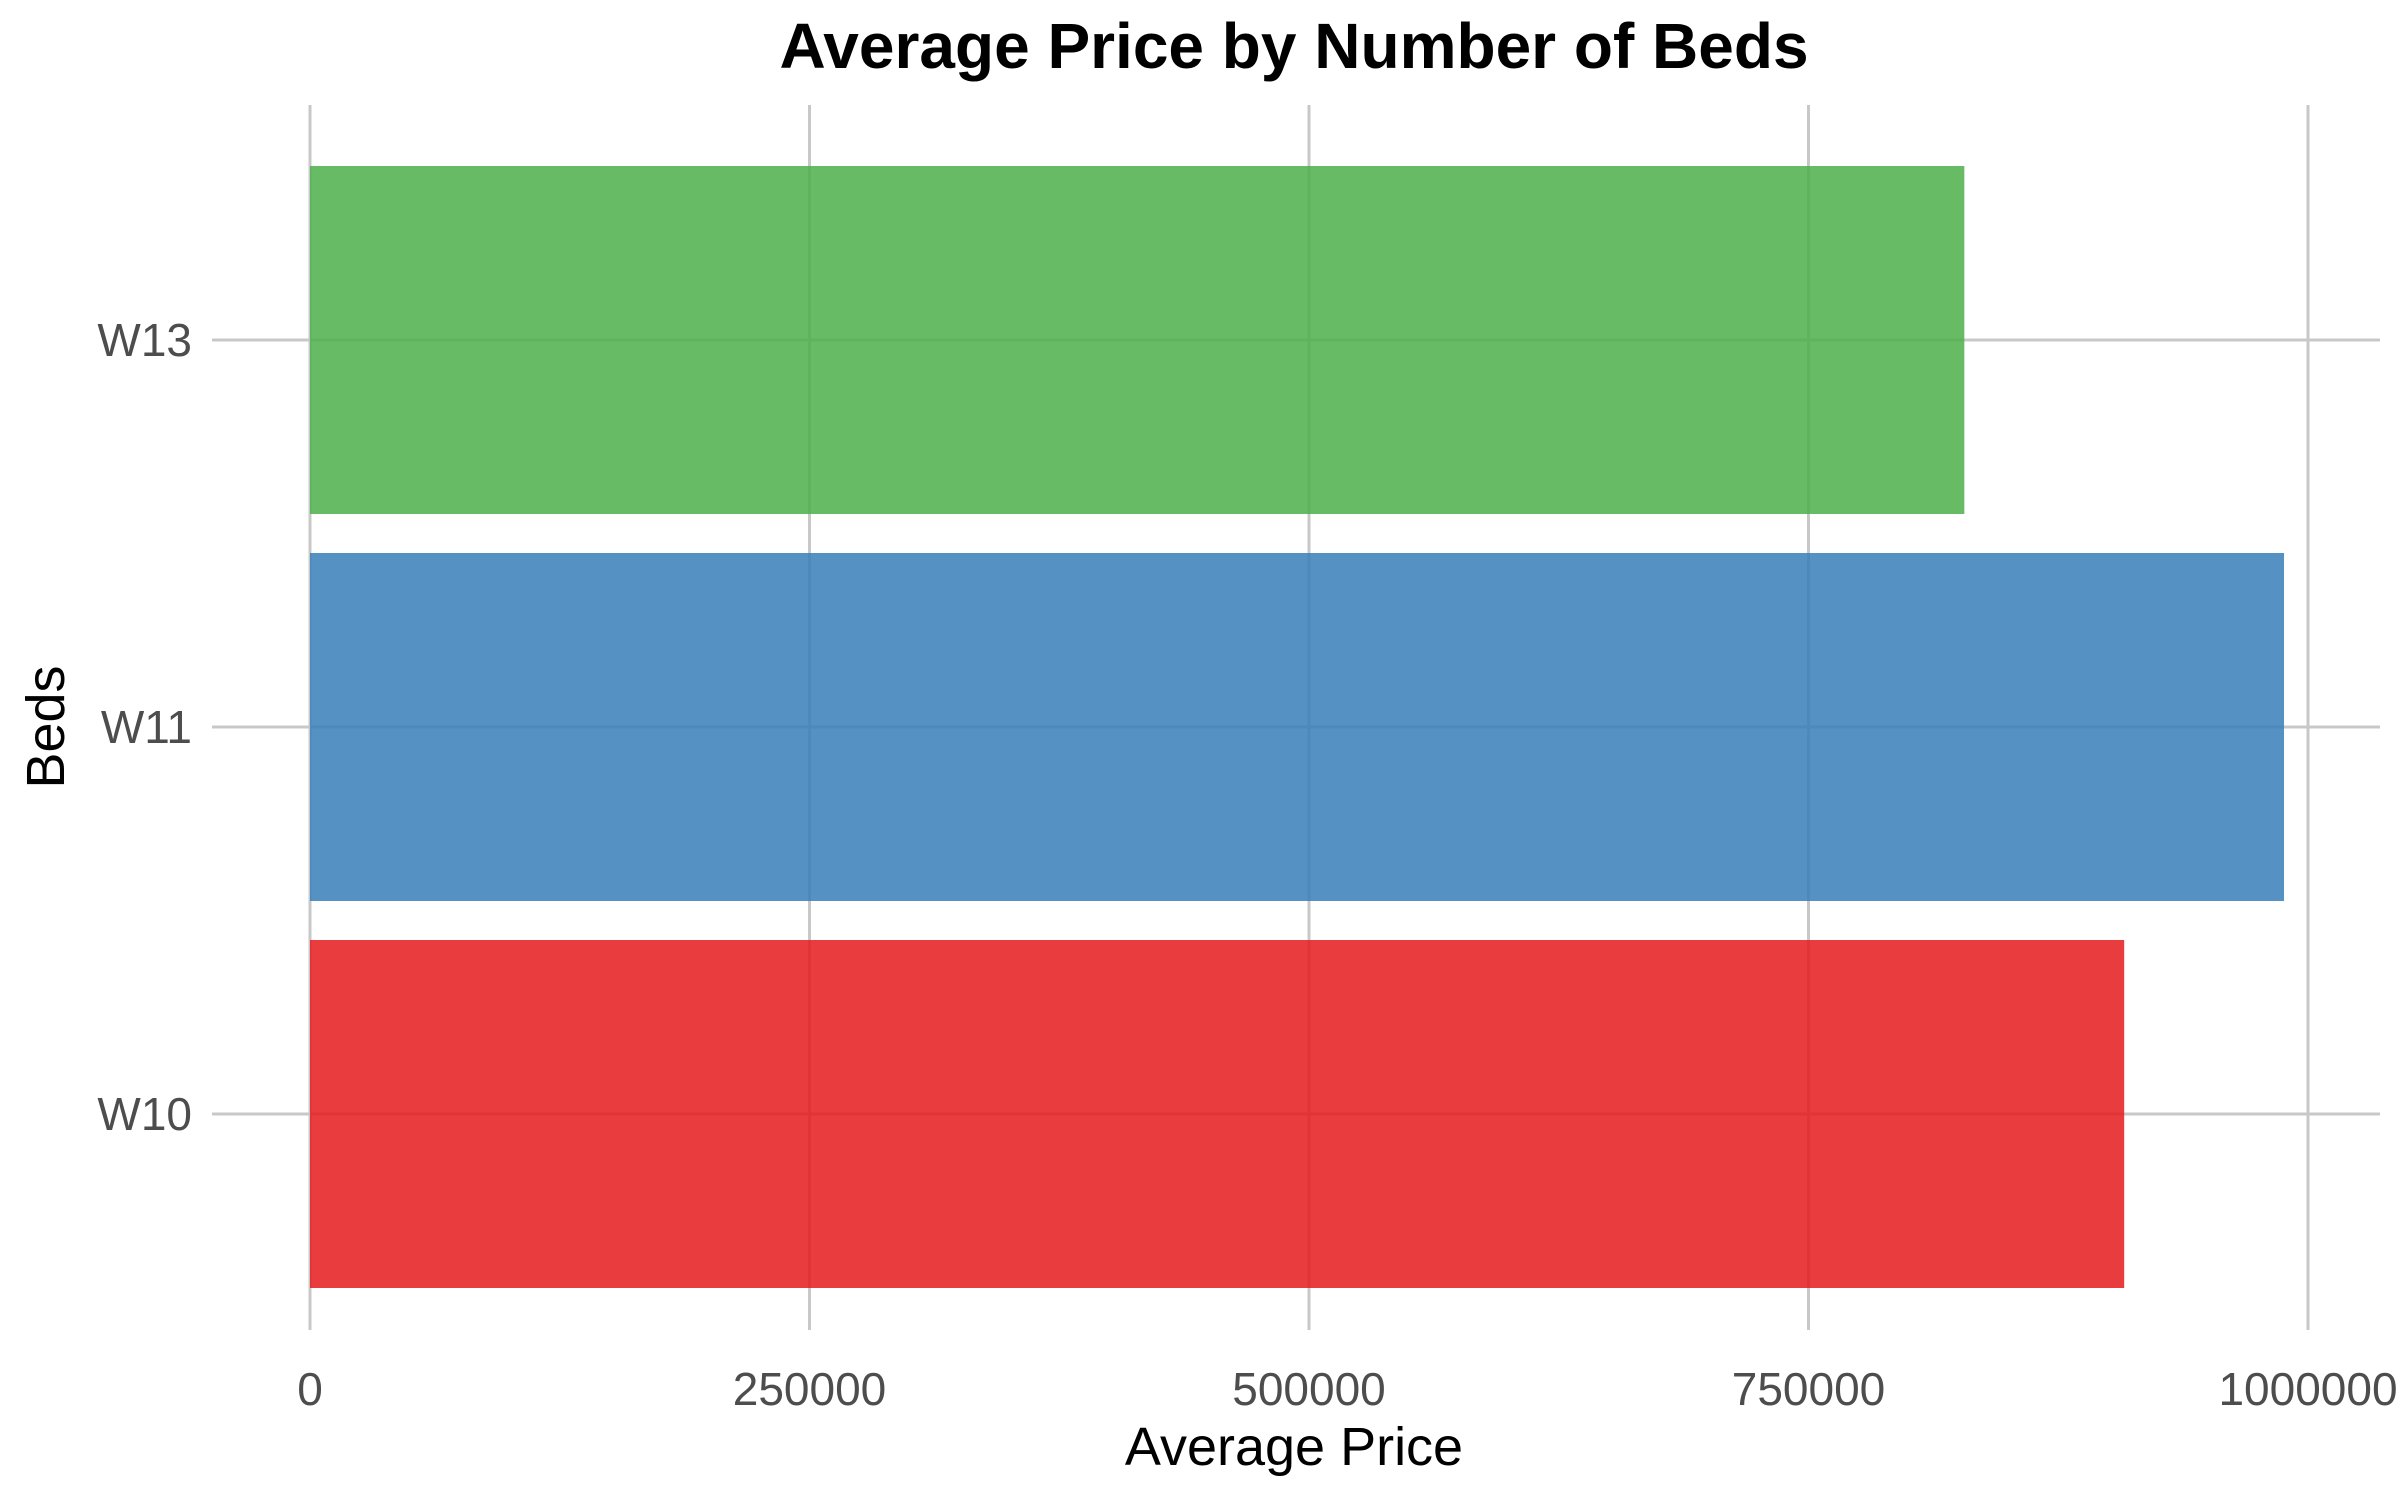 This screenshot has width=2400, height=1500. I want to click on x-tick-label: 750000, so click(1809, 1389).